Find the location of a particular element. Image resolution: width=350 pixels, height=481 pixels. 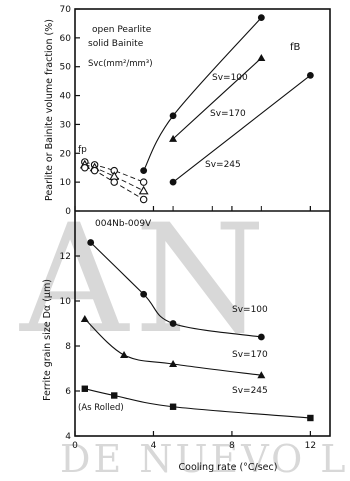

x-tick-label: 12 is located at coordinates (310, 446).